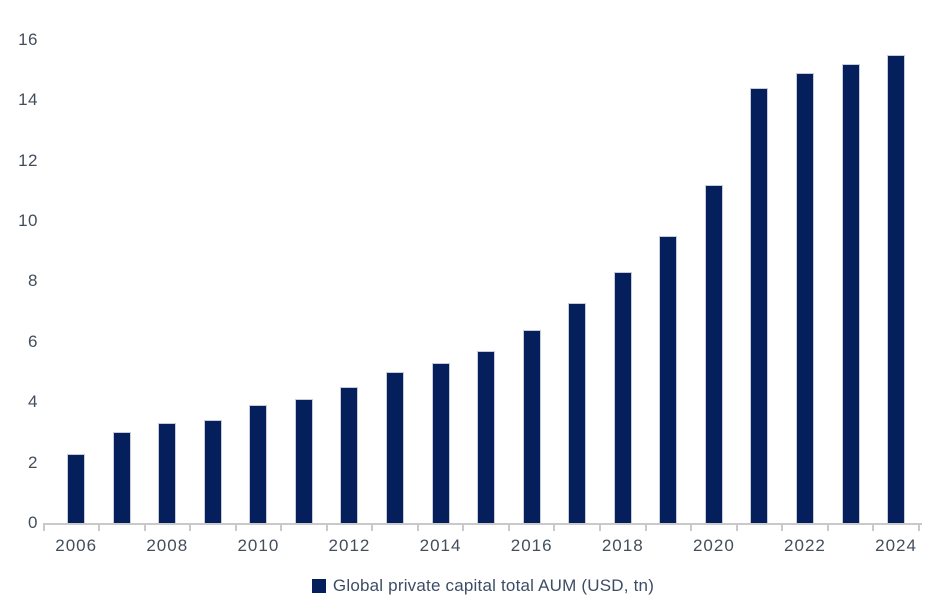 Image resolution: width=945 pixels, height=603 pixels. Describe the element at coordinates (258, 464) in the screenshot. I see `bar-2010` at that location.